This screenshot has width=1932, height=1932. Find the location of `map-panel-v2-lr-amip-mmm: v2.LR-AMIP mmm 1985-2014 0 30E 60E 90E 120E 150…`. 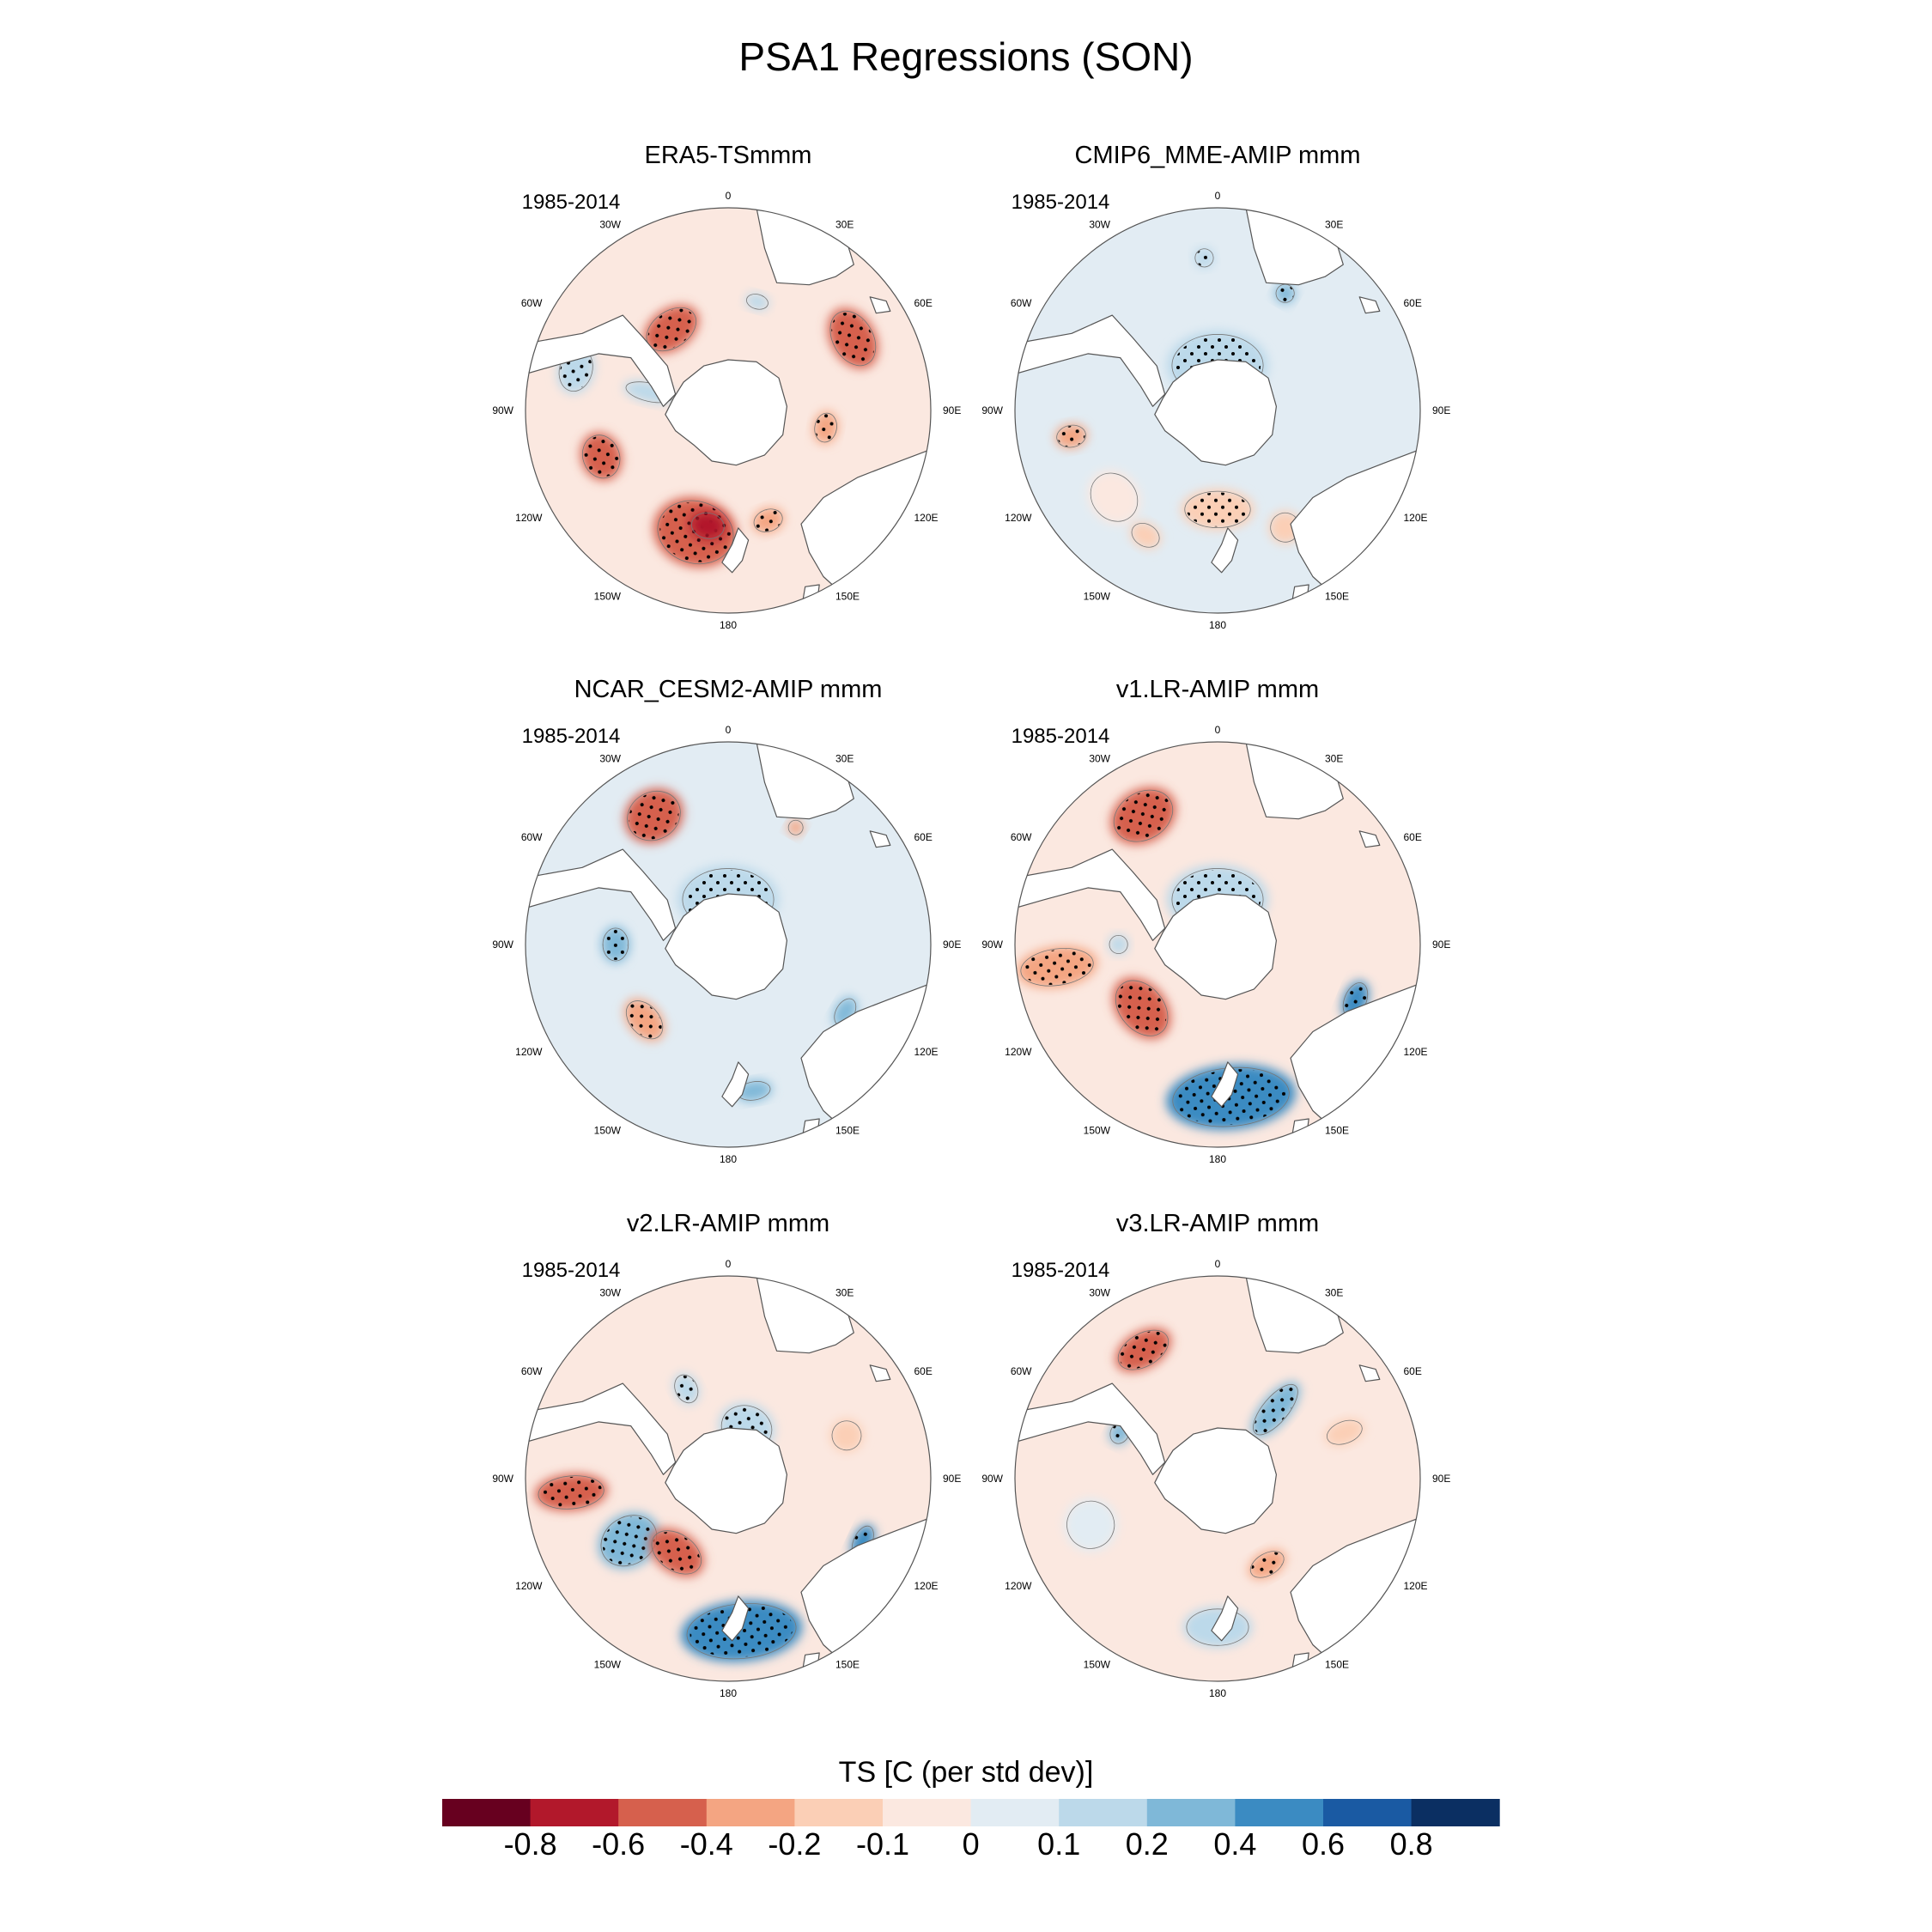

map-panel-v2-lr-amip-mmm: v2.LR-AMIP mmm 1985-2014 0 30E 60E 90E 120E 150… is located at coordinates (726, 1455).